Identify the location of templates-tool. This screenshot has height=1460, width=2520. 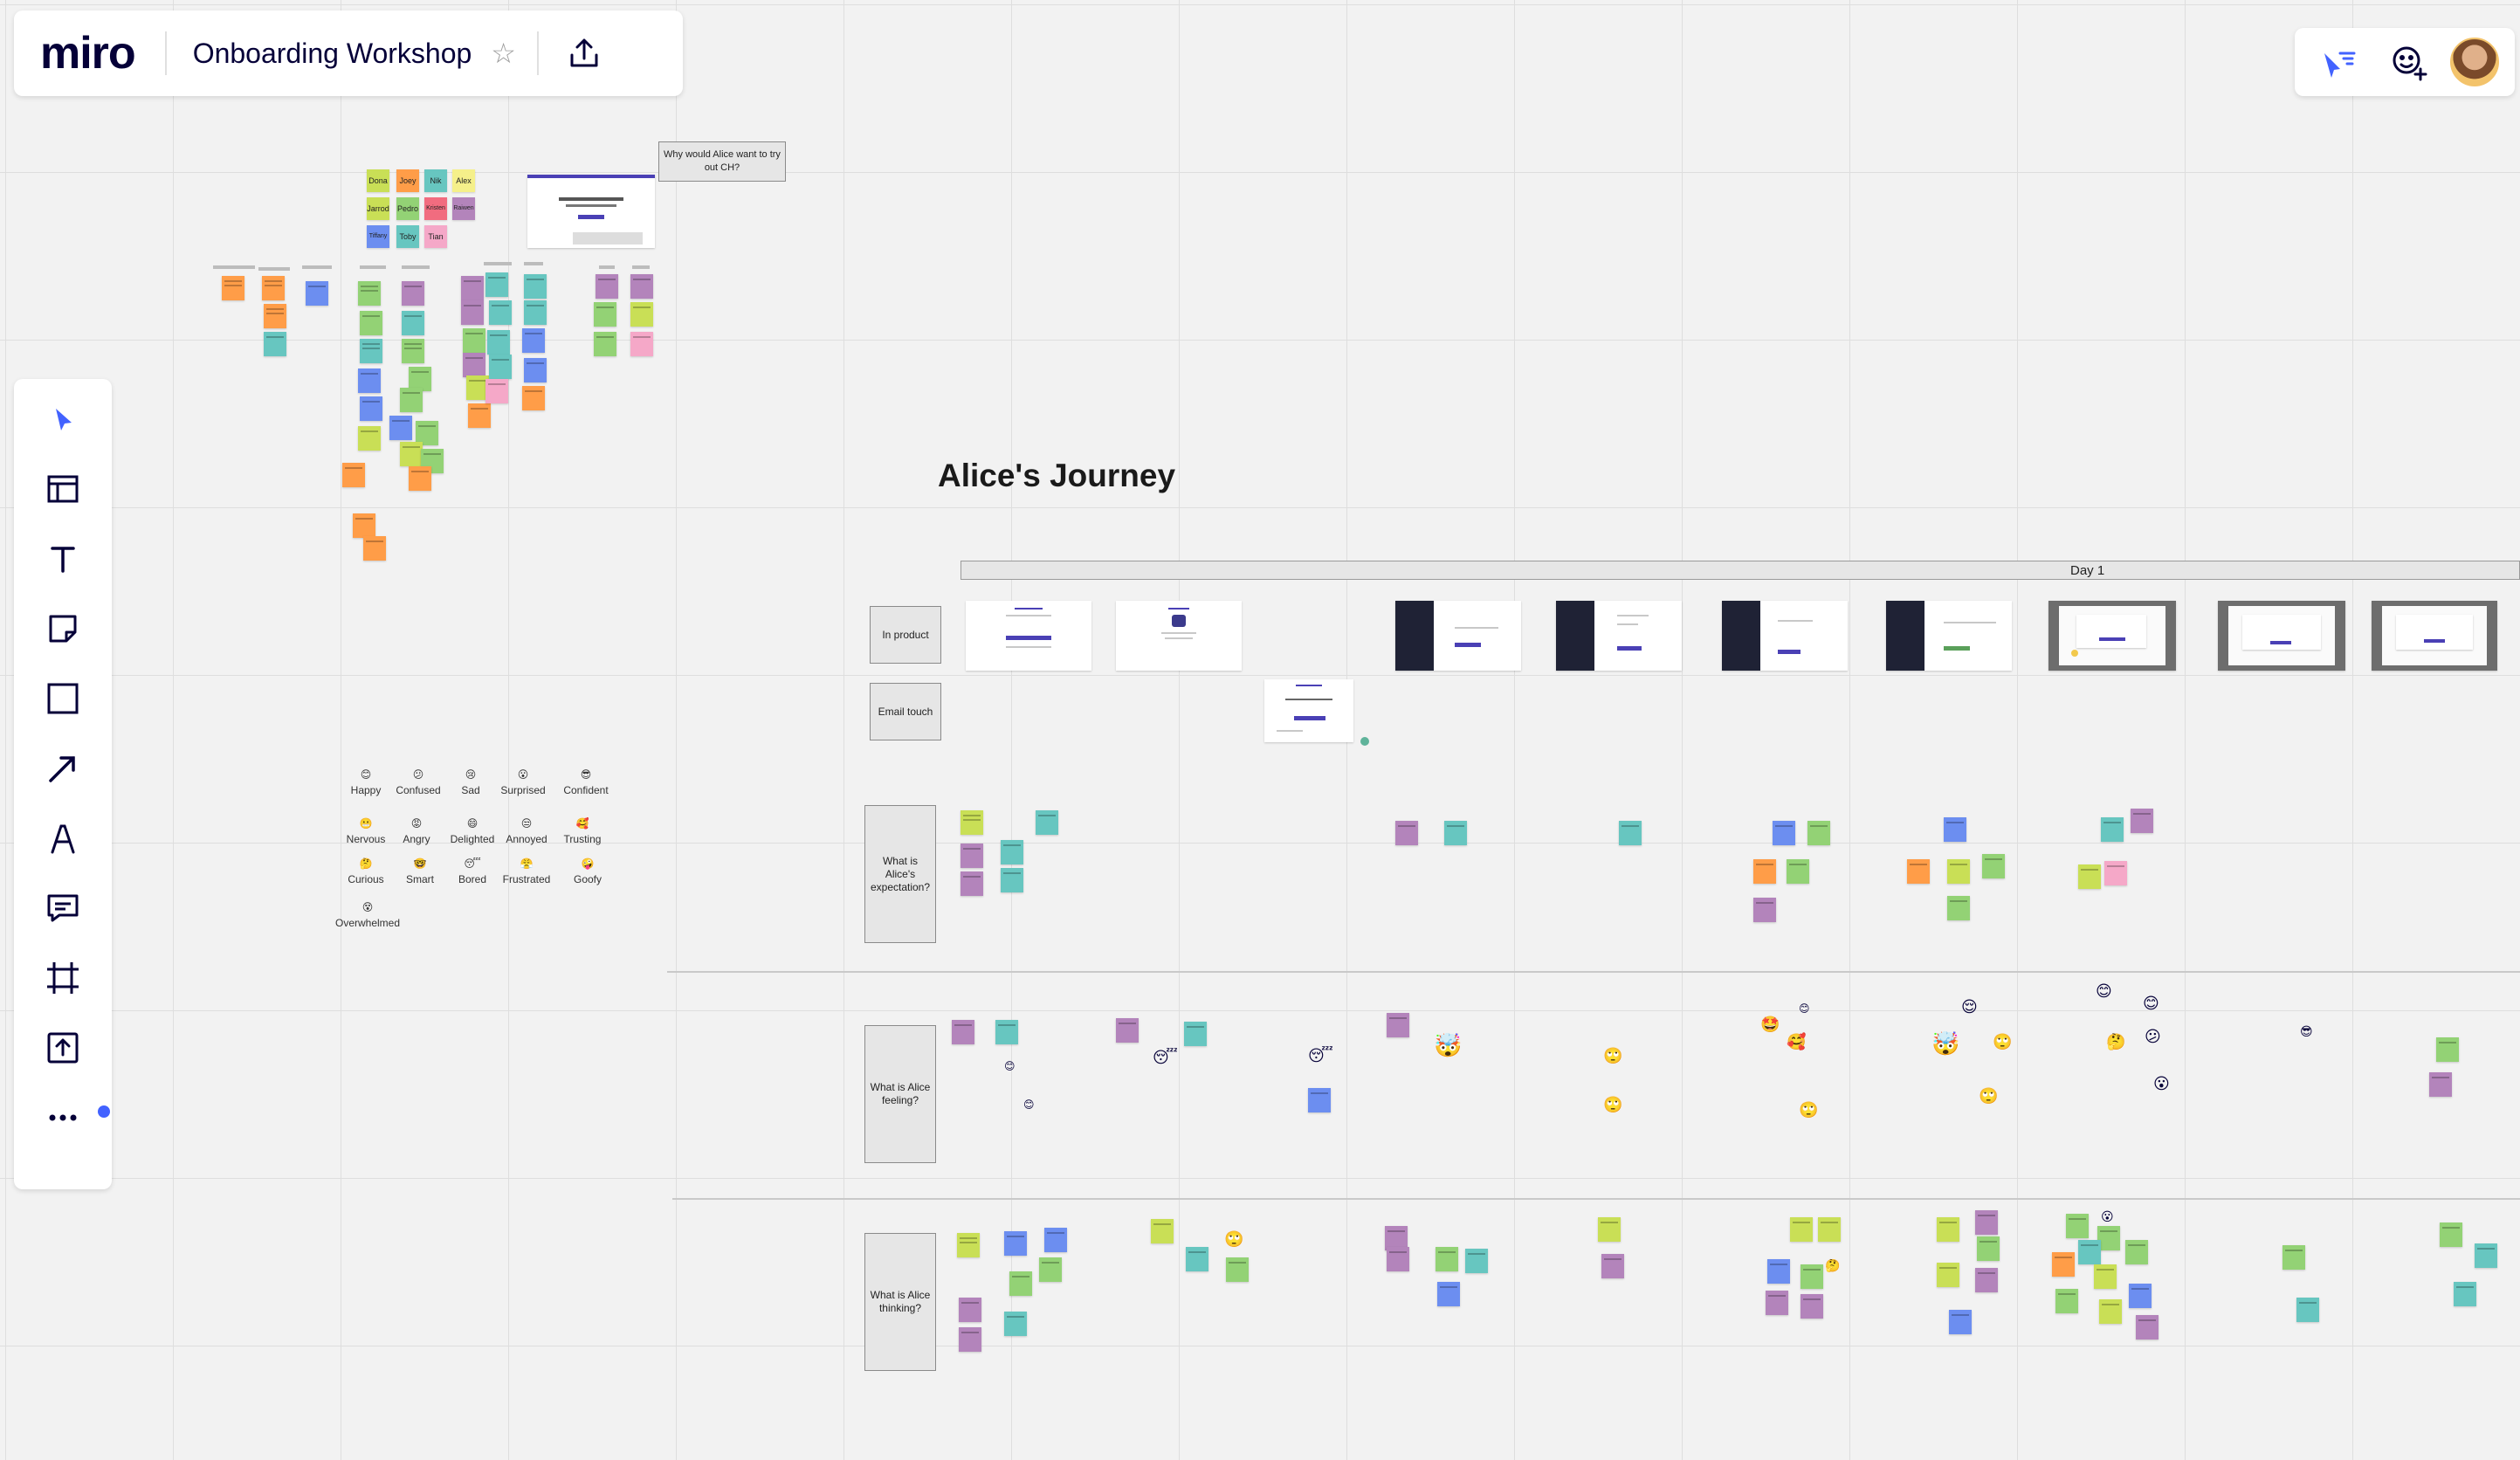
(63, 489).